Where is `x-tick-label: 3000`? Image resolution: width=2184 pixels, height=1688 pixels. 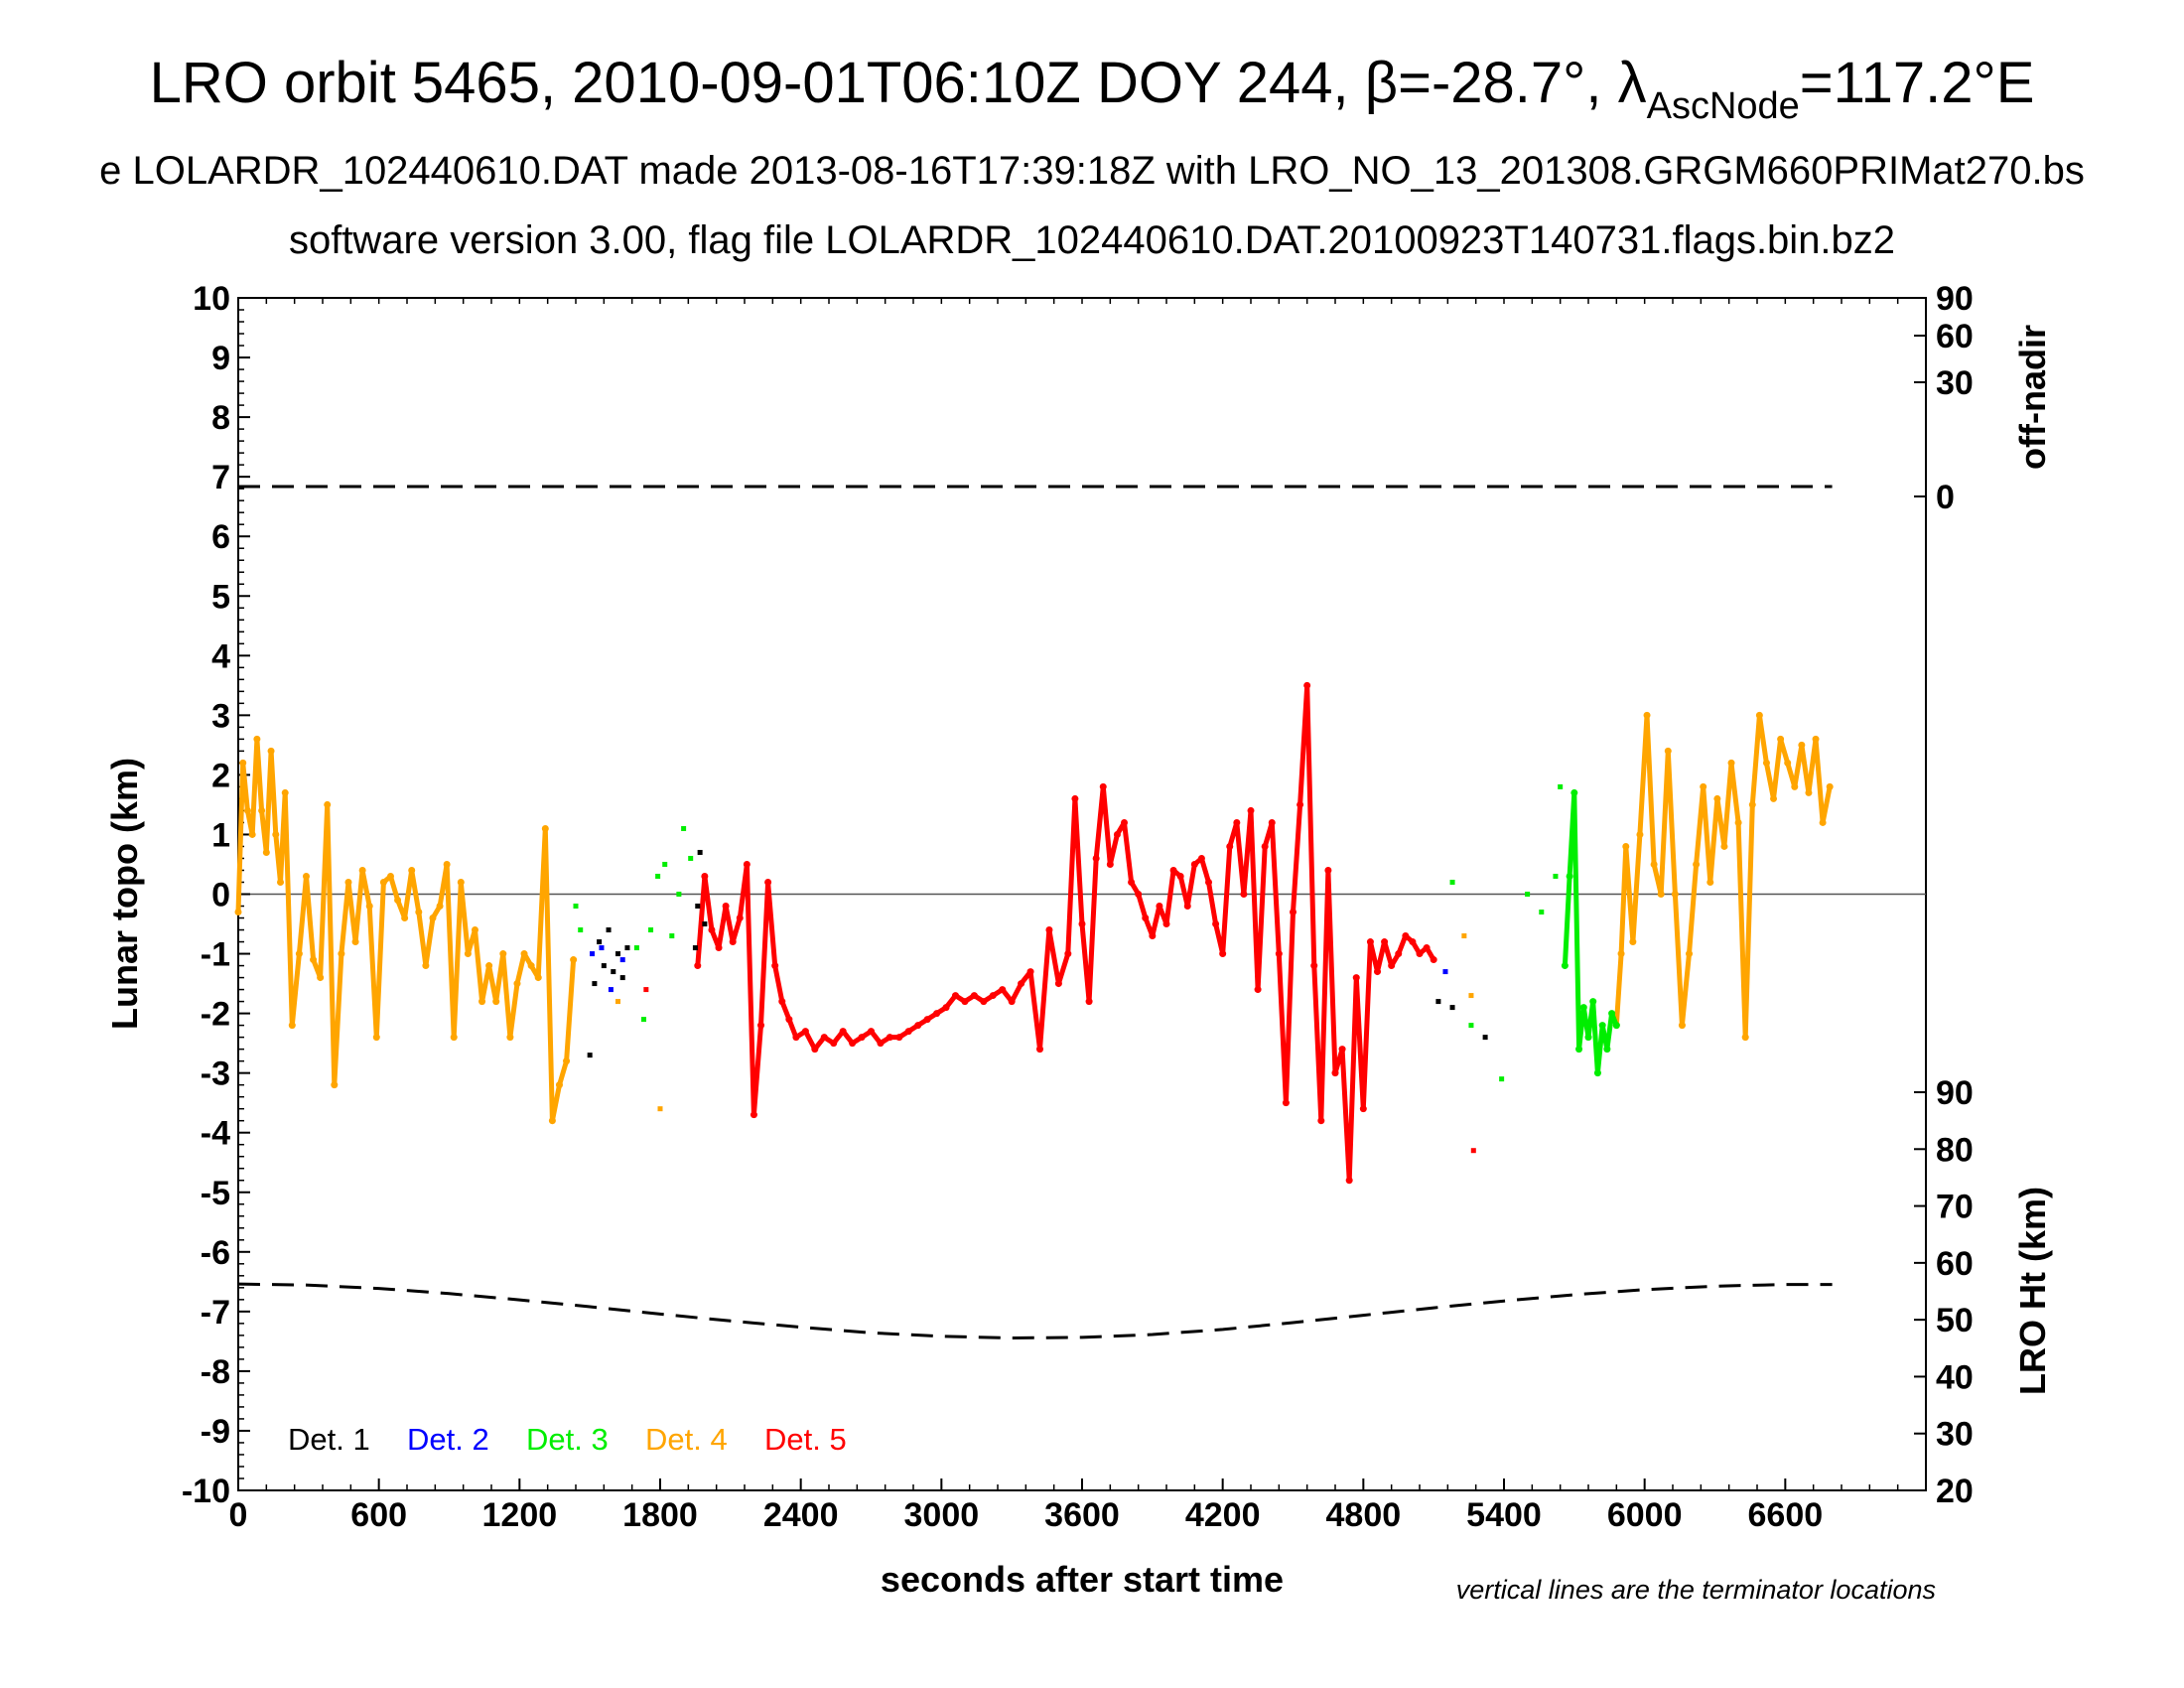
x-tick-label: 3000 is located at coordinates (942, 1515).